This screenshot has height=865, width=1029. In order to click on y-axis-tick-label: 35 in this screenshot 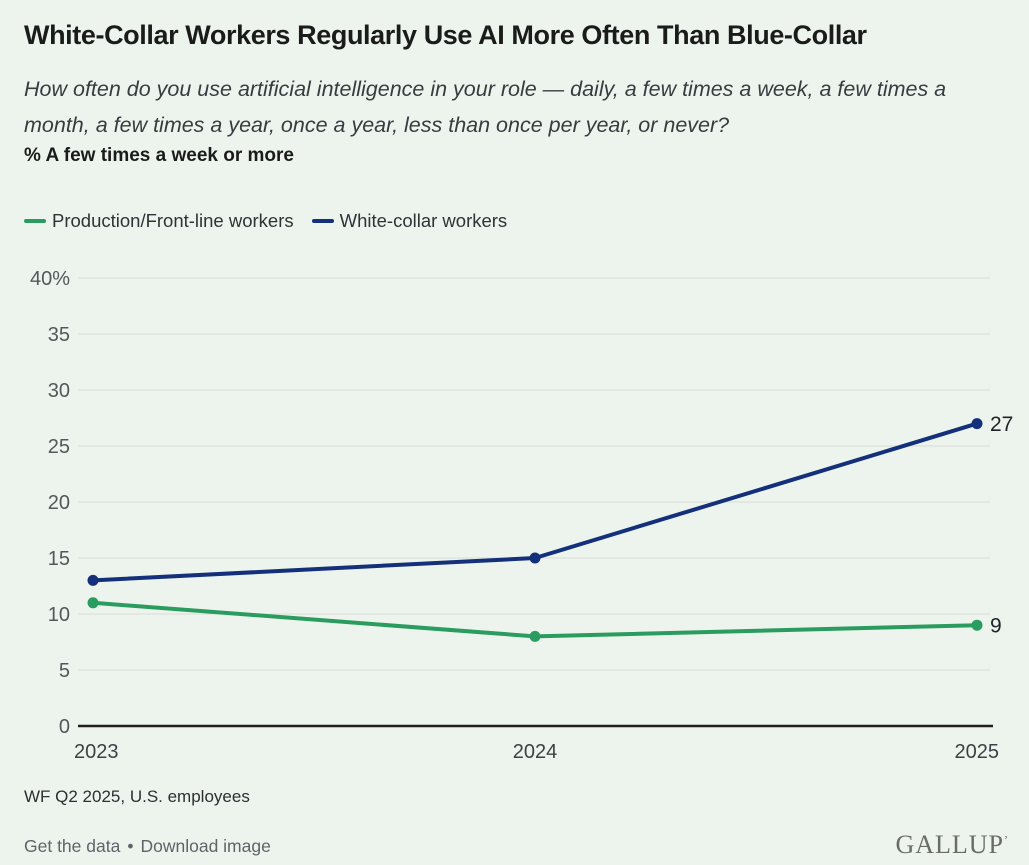, I will do `click(59, 335)`.